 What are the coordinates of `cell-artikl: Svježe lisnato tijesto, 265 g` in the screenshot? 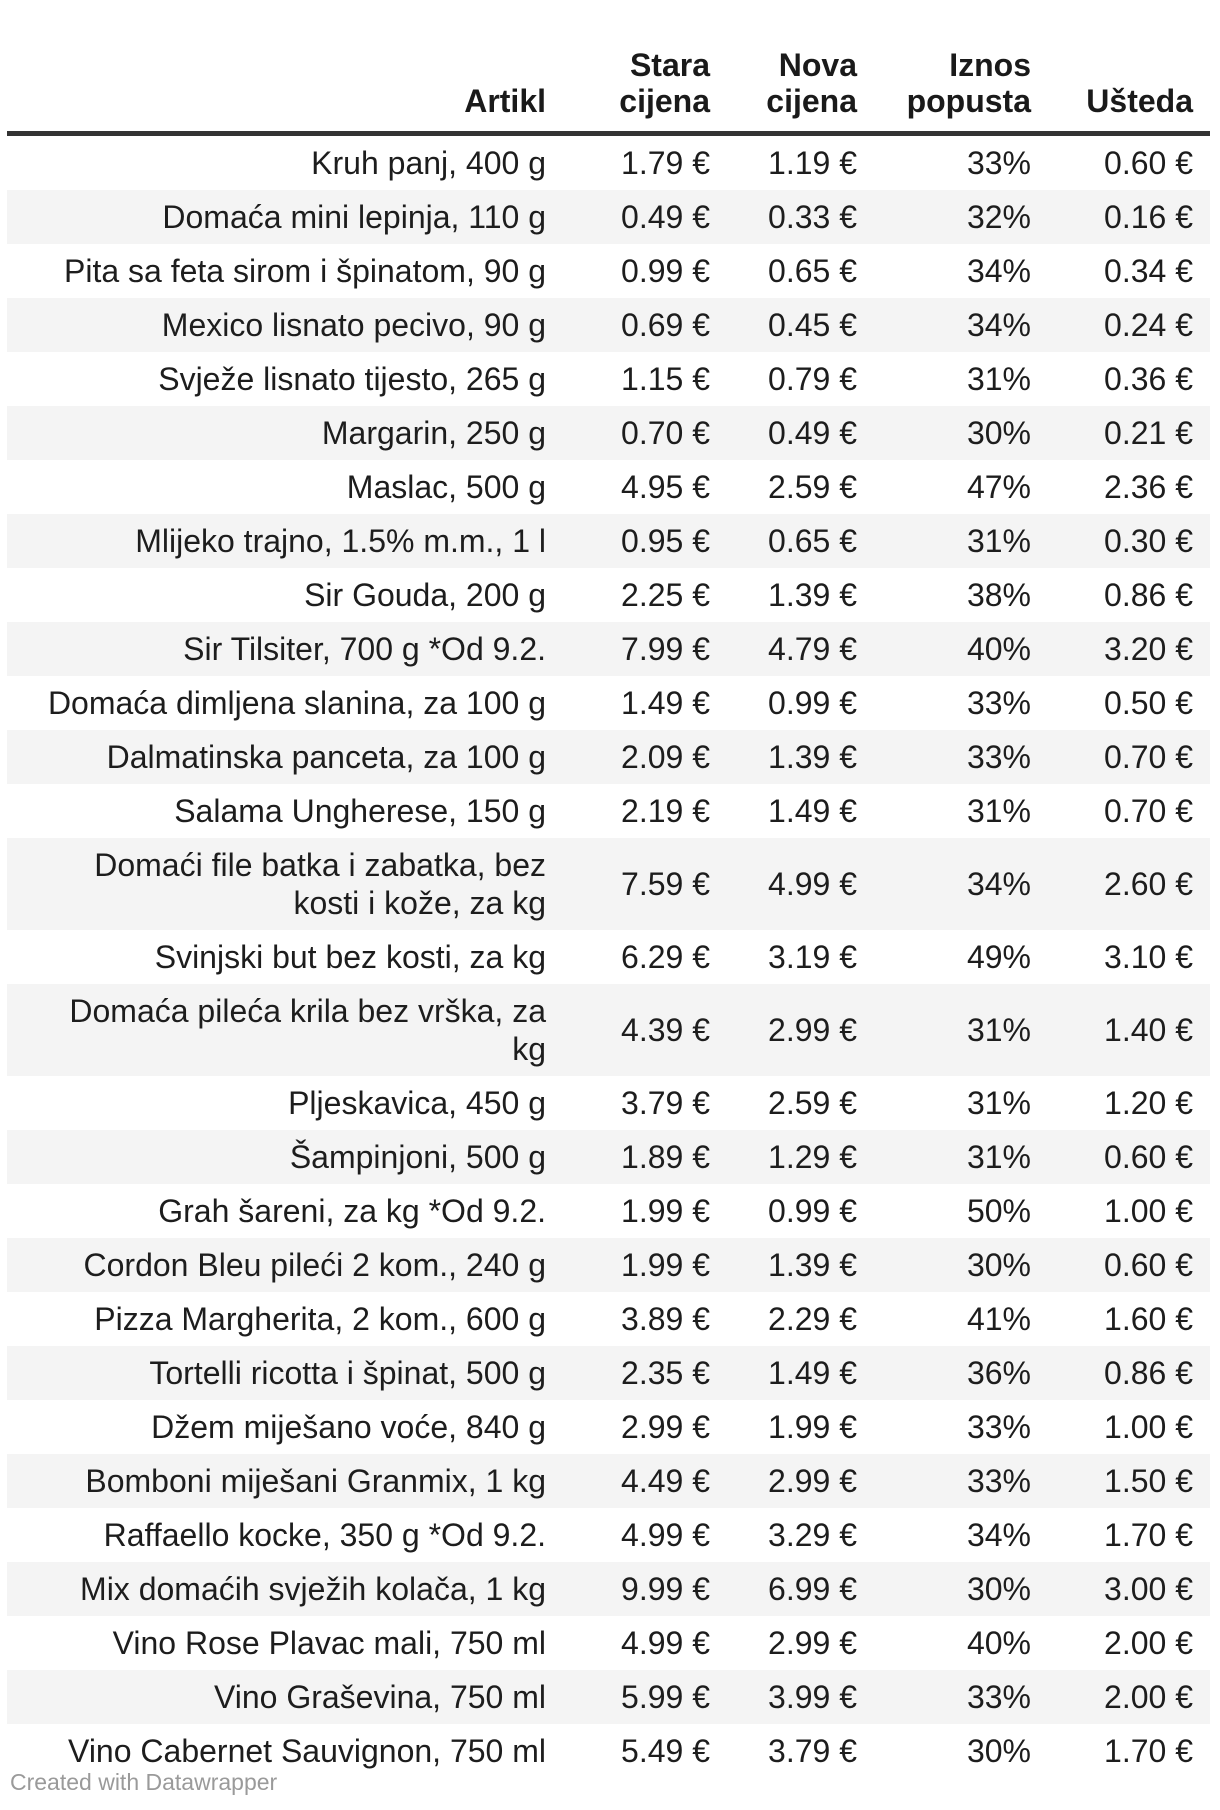 It's located at (352, 379).